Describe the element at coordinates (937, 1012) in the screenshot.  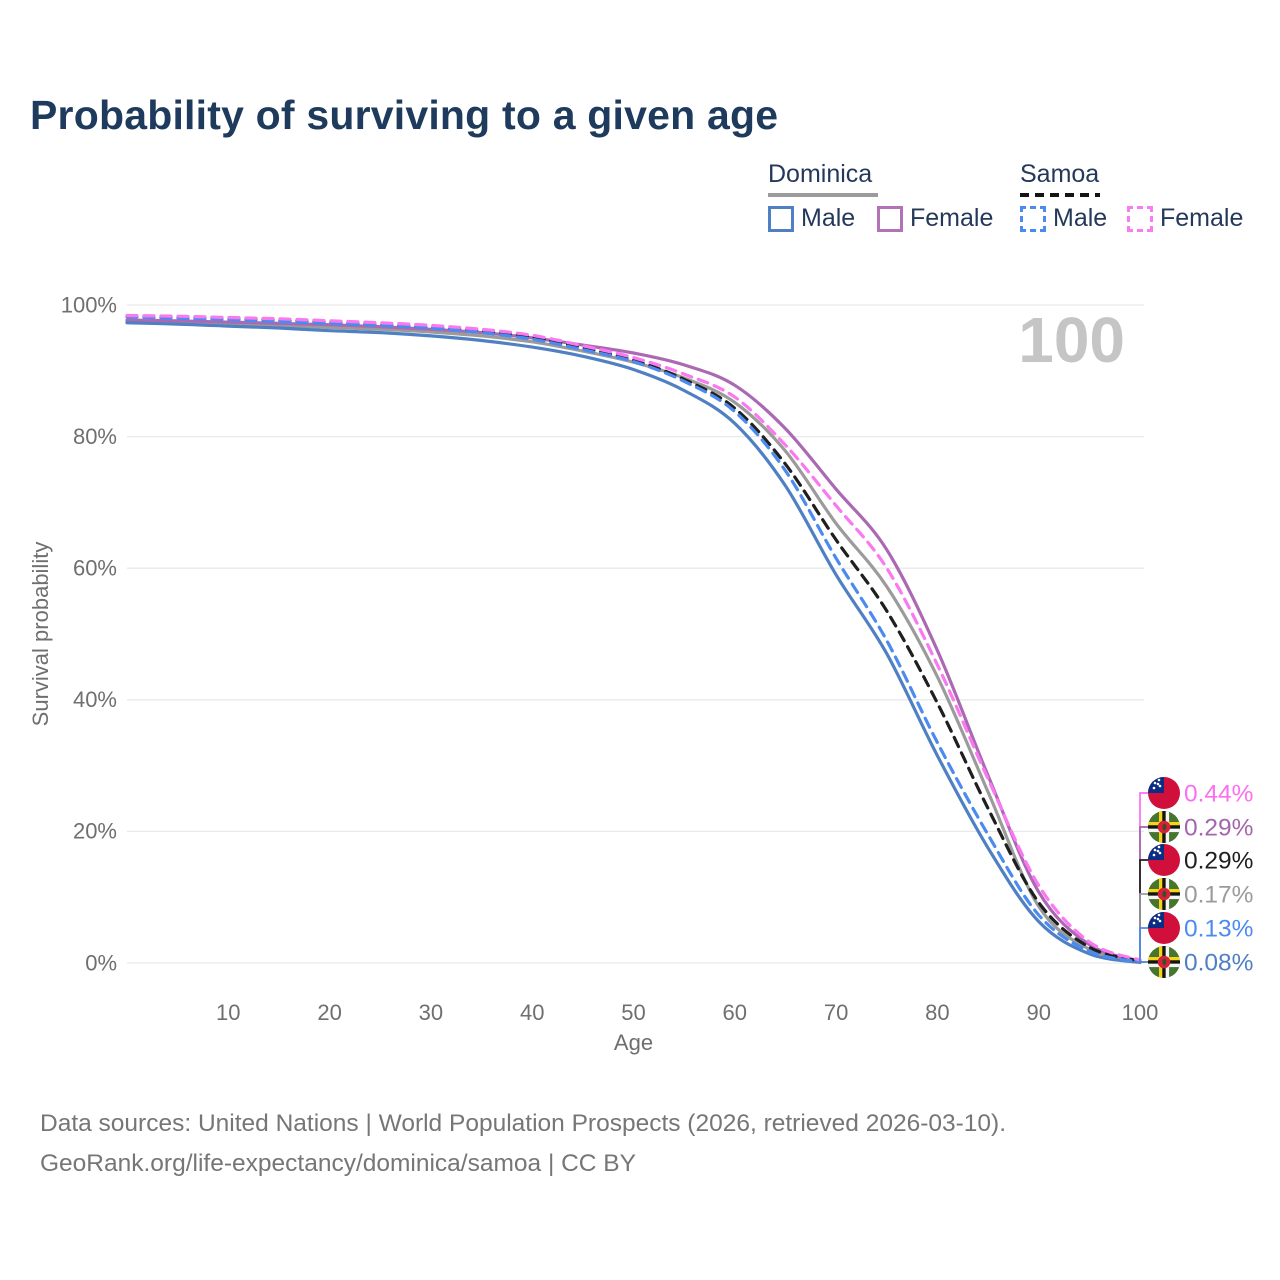
I see `x-tick-label: 80` at that location.